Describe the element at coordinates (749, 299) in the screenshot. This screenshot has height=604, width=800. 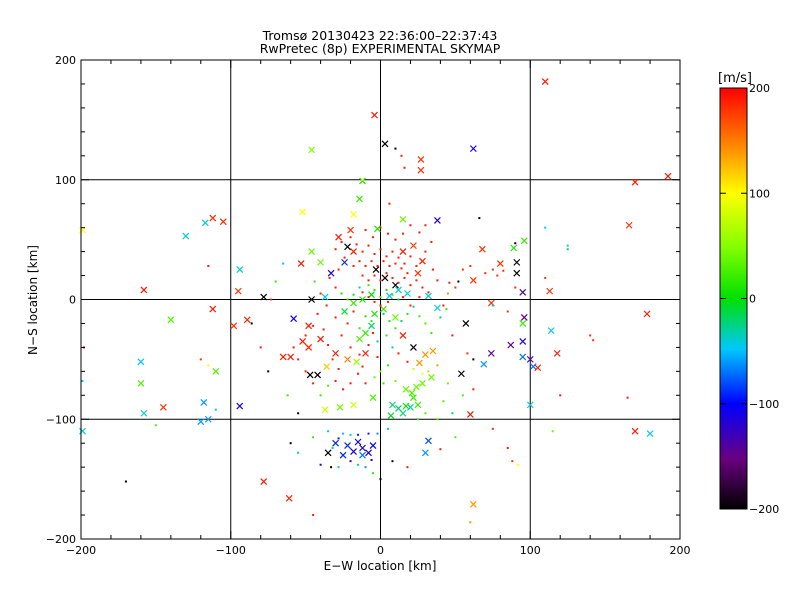
I see `colorbar-ticks: 200 100 0 −100 −200` at that location.